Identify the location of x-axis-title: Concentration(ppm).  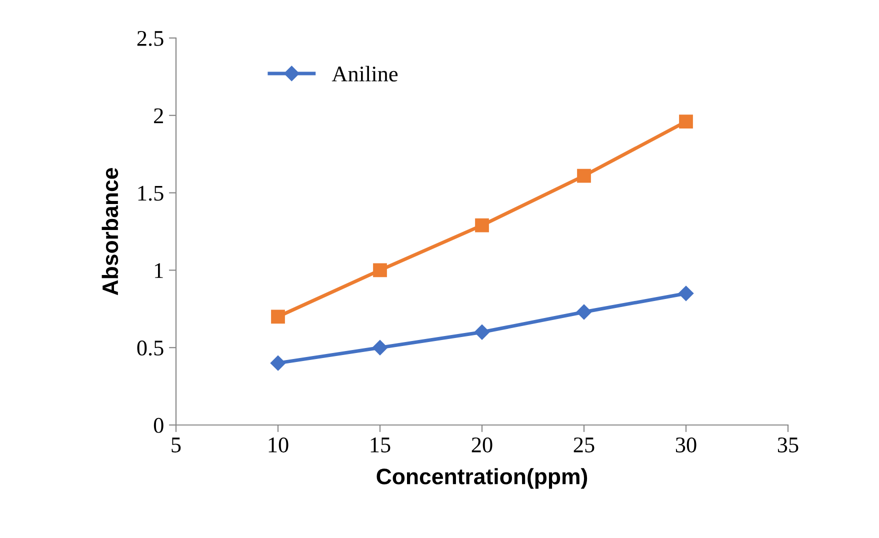
(482, 478).